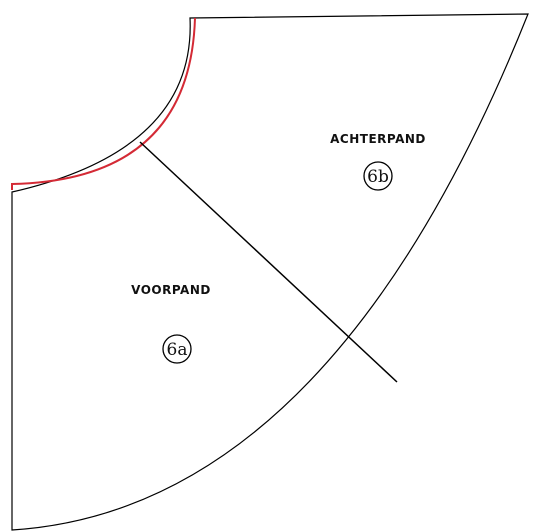 This screenshot has width=537, height=532. I want to click on piece-number: 6a, so click(177, 350).